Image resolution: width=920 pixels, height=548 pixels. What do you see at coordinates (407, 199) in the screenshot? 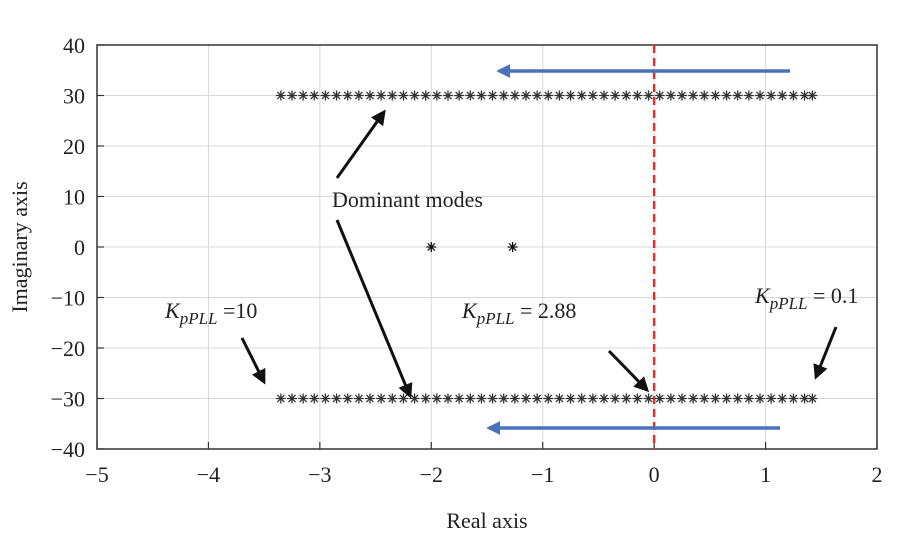
I see `annotation: Dominant modes` at bounding box center [407, 199].